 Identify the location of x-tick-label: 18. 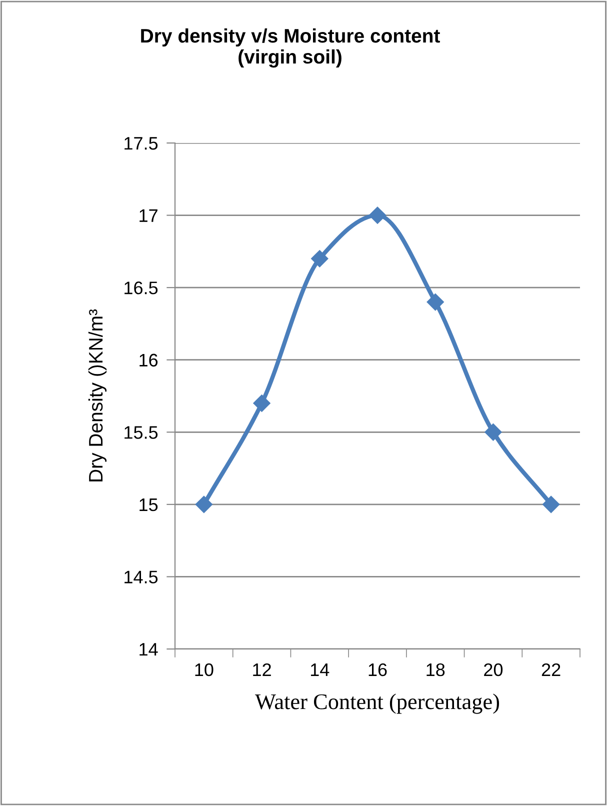
(435, 669).